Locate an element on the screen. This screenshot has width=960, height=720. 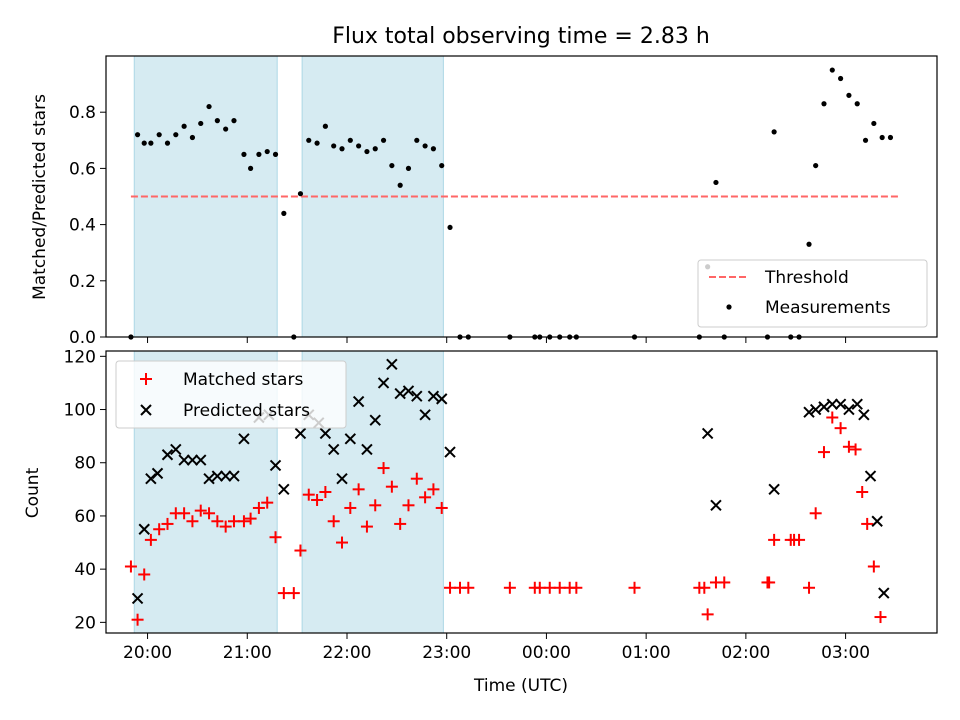
x-tick-label: 02:00 is located at coordinates (745, 653).